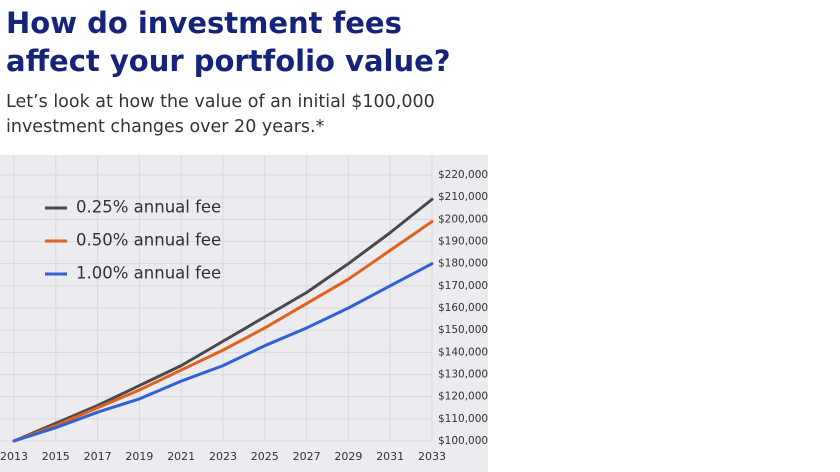  I want to click on y-tick-label: $190,000, so click(463, 242).